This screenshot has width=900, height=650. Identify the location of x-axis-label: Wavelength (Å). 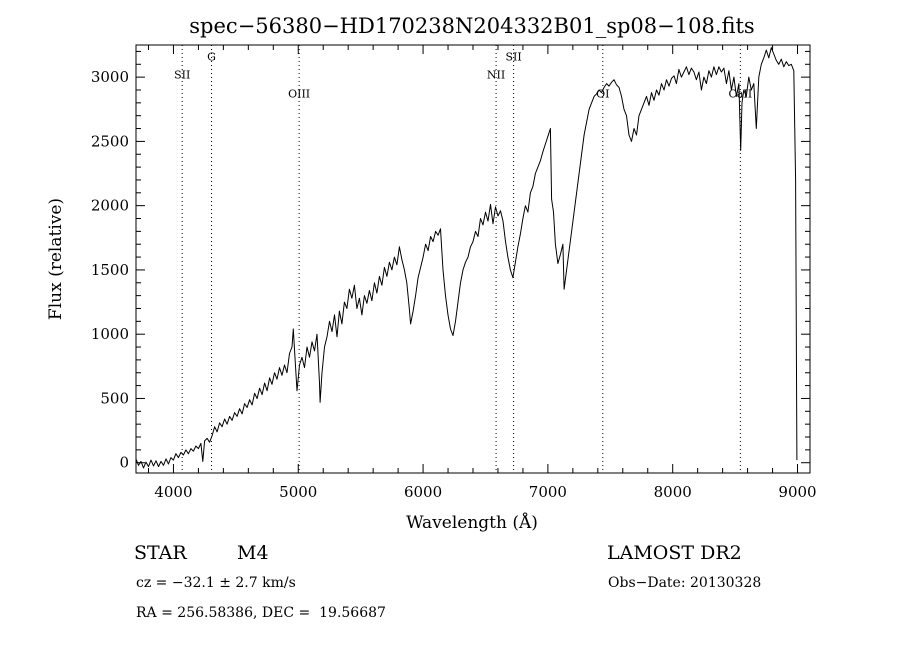
(472, 522).